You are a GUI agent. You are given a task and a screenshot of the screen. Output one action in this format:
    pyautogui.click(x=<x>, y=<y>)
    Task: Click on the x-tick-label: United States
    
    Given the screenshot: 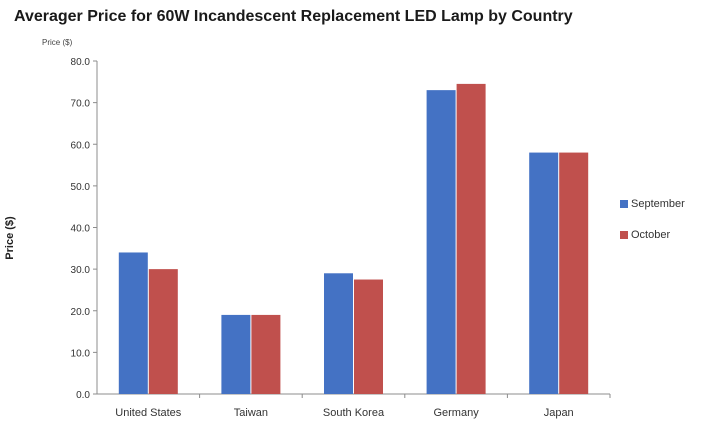 What is the action you would take?
    pyautogui.click(x=148, y=413)
    